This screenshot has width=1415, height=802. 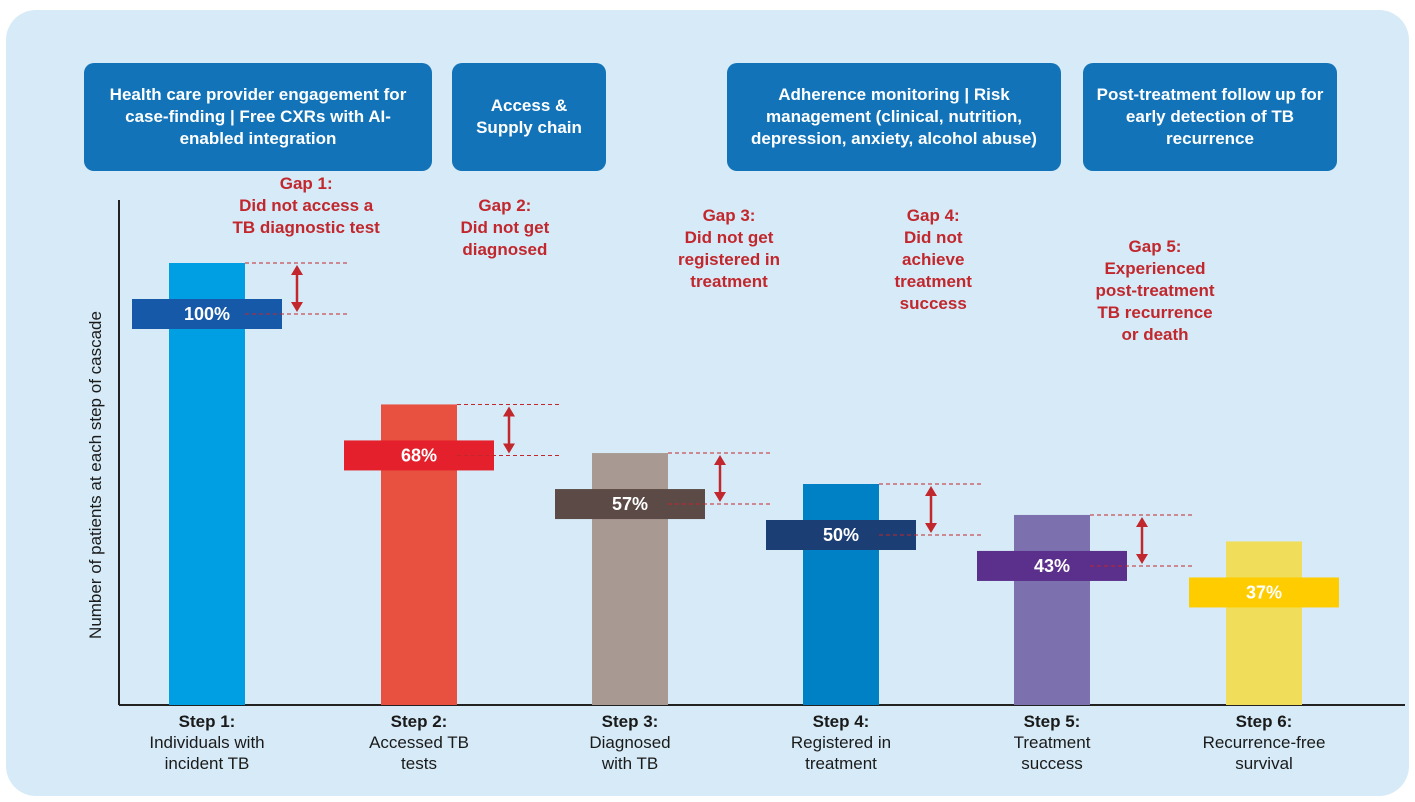 What do you see at coordinates (729, 215) in the screenshot?
I see `gap-title: Gap 3:` at bounding box center [729, 215].